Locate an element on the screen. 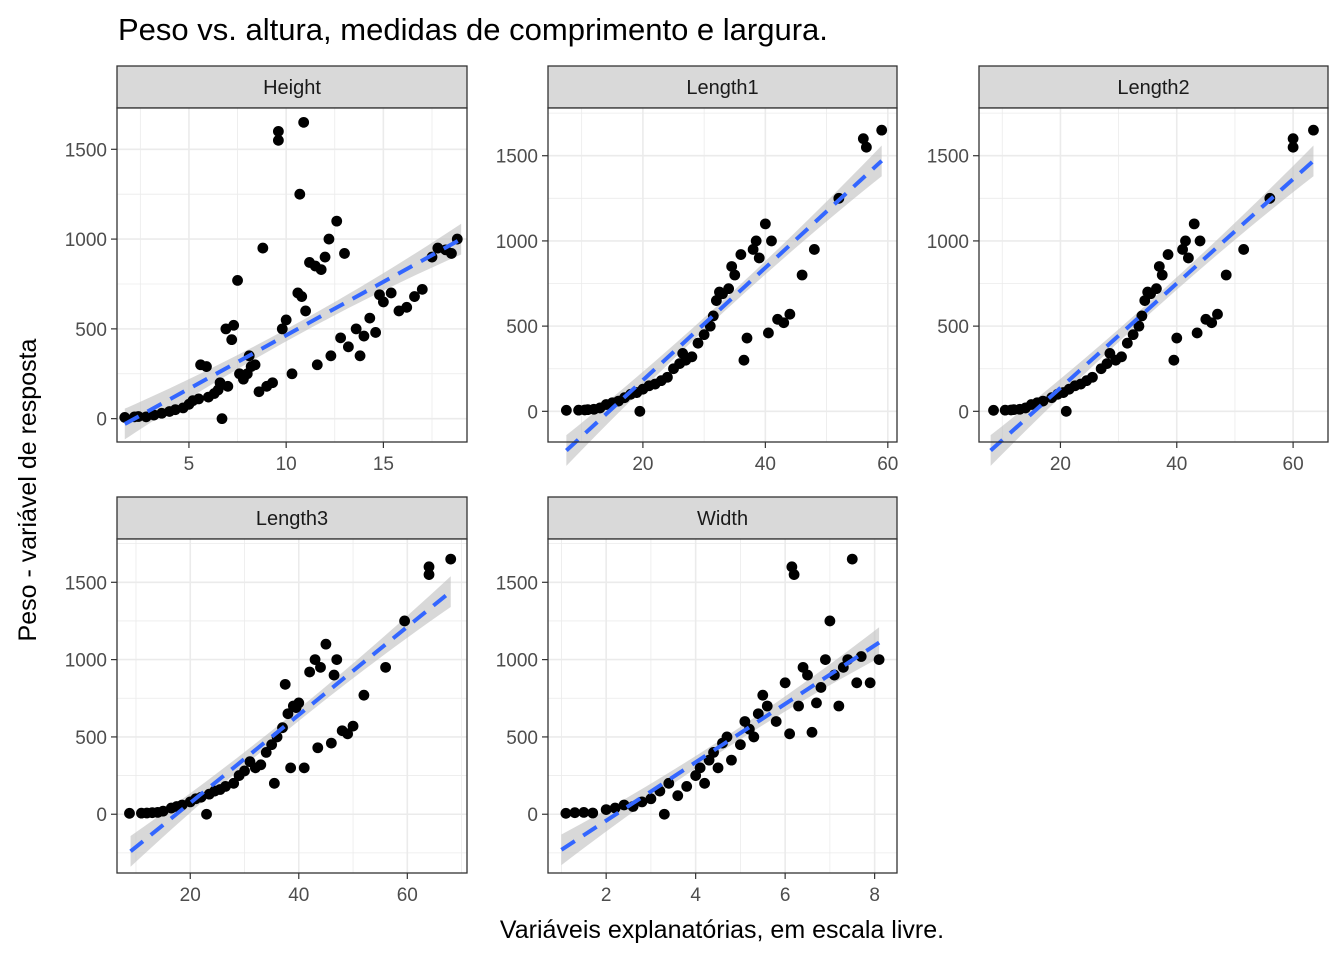 This screenshot has height=960, width=1344. facet-height: Height 5 10 15 0 500 1000 1500 is located at coordinates (266, 270).